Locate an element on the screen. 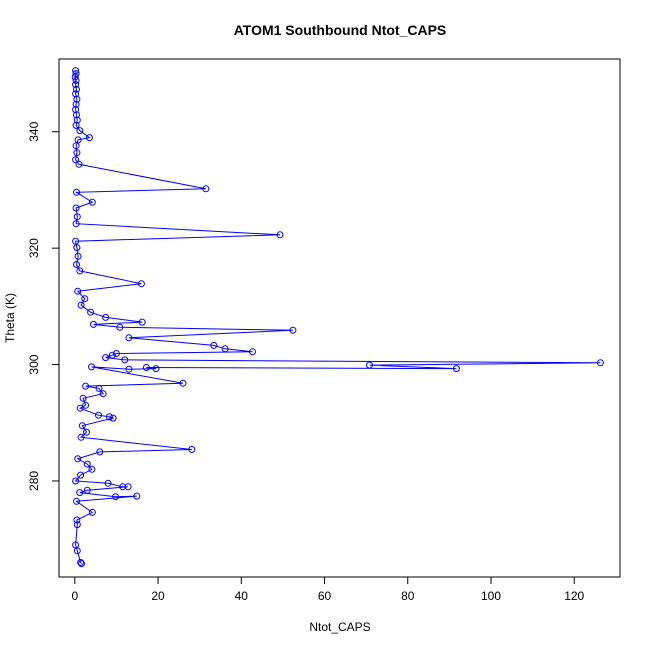  x-tick-label: 120 is located at coordinates (574, 596).